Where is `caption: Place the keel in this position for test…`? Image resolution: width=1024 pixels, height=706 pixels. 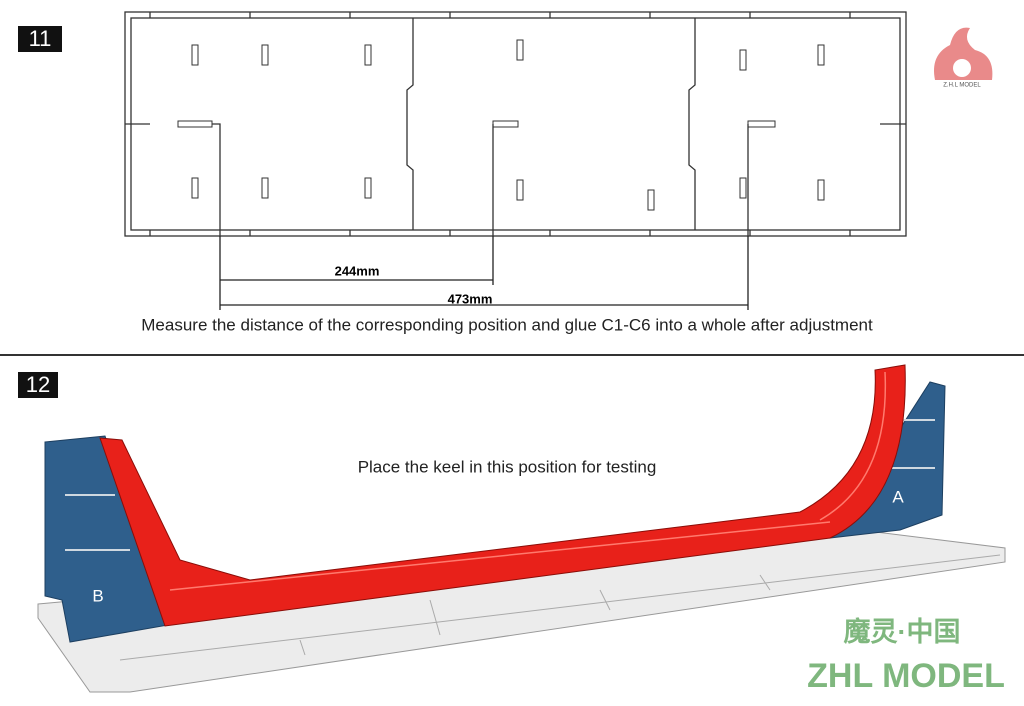 caption: Place the keel in this position for test… is located at coordinates (507, 466).